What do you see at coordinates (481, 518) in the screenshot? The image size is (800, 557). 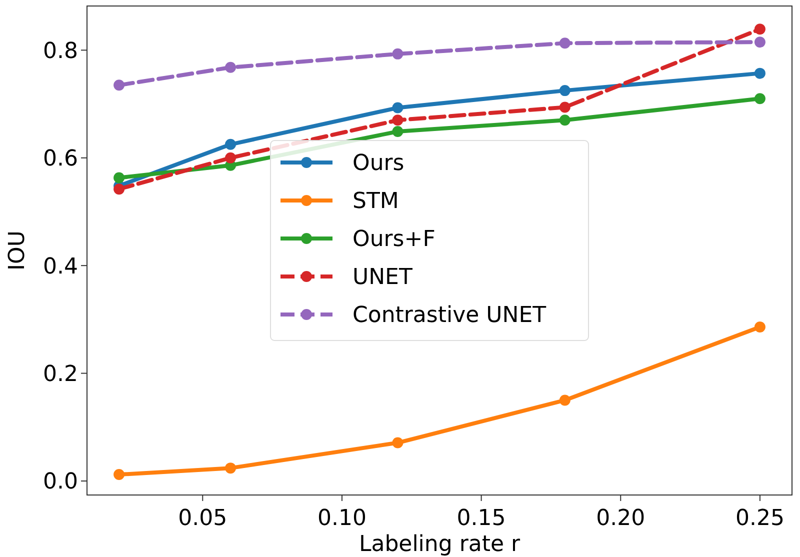 I see `x-tick-label: 0.15` at bounding box center [481, 518].